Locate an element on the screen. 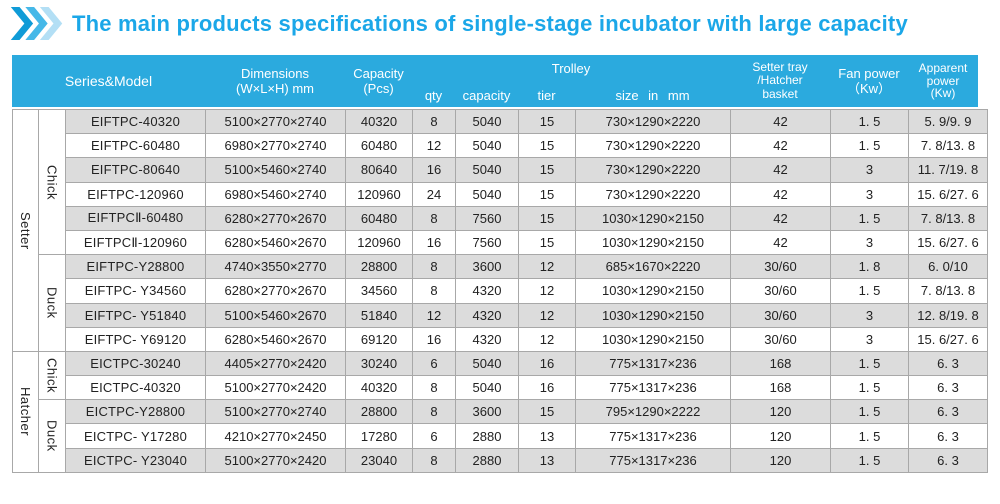  cell-tray: 168 is located at coordinates (780, 363).